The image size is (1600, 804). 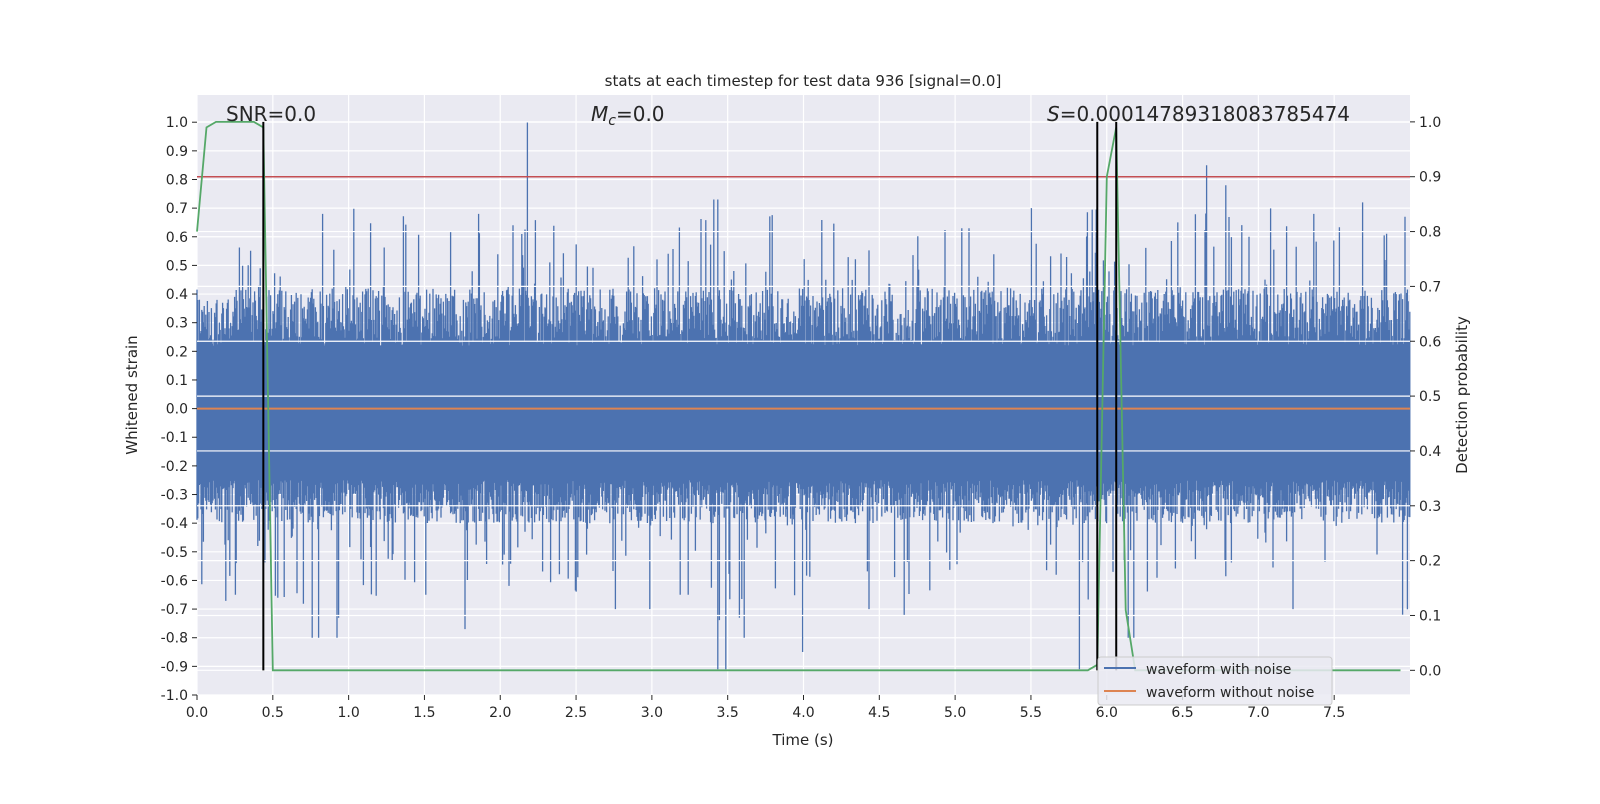 What do you see at coordinates (177, 266) in the screenshot?
I see `y-tick-label: 0.5` at bounding box center [177, 266].